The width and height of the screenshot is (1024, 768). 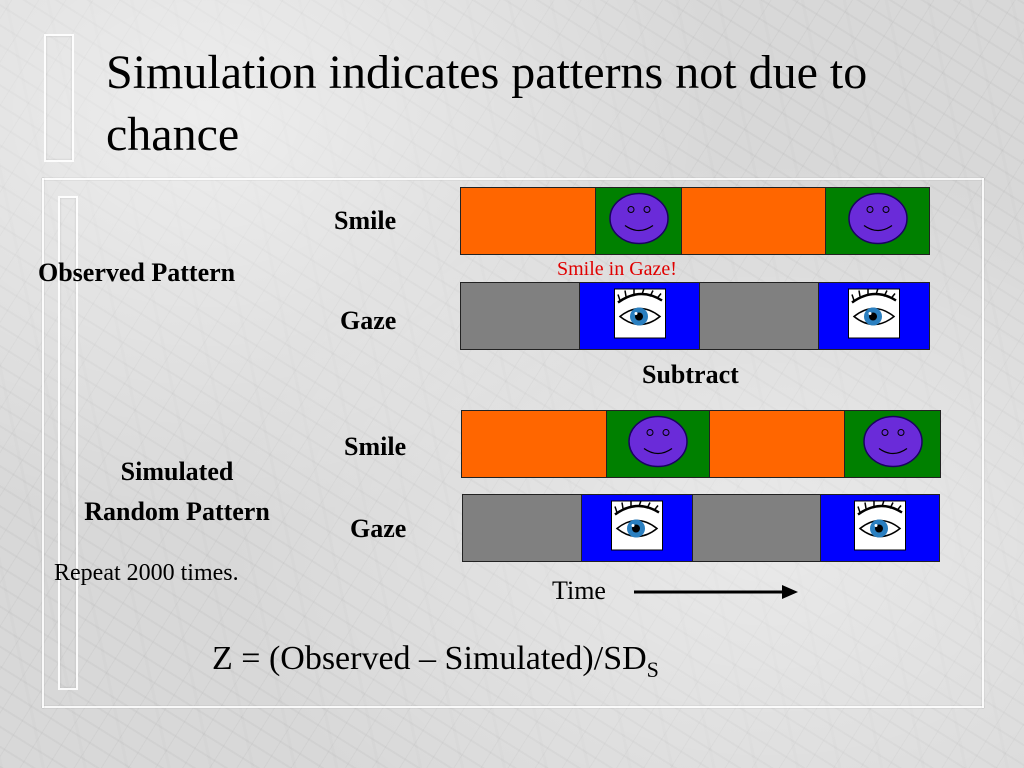 What do you see at coordinates (177, 492) in the screenshot?
I see `simulated-pattern-label: Simulated Random Pattern` at bounding box center [177, 492].